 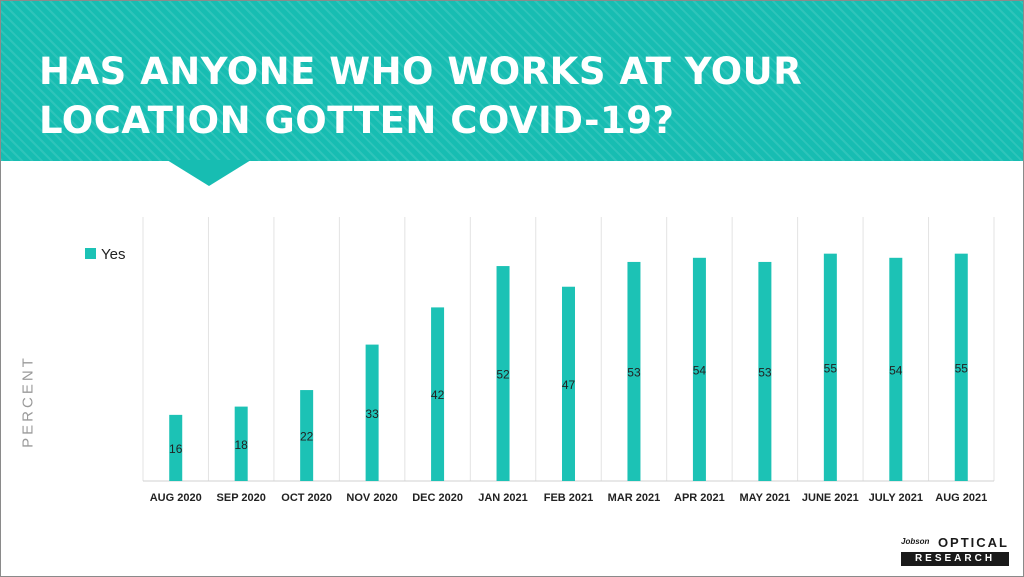 I want to click on x-tick-label: MAR 2021, so click(x=634, y=498).